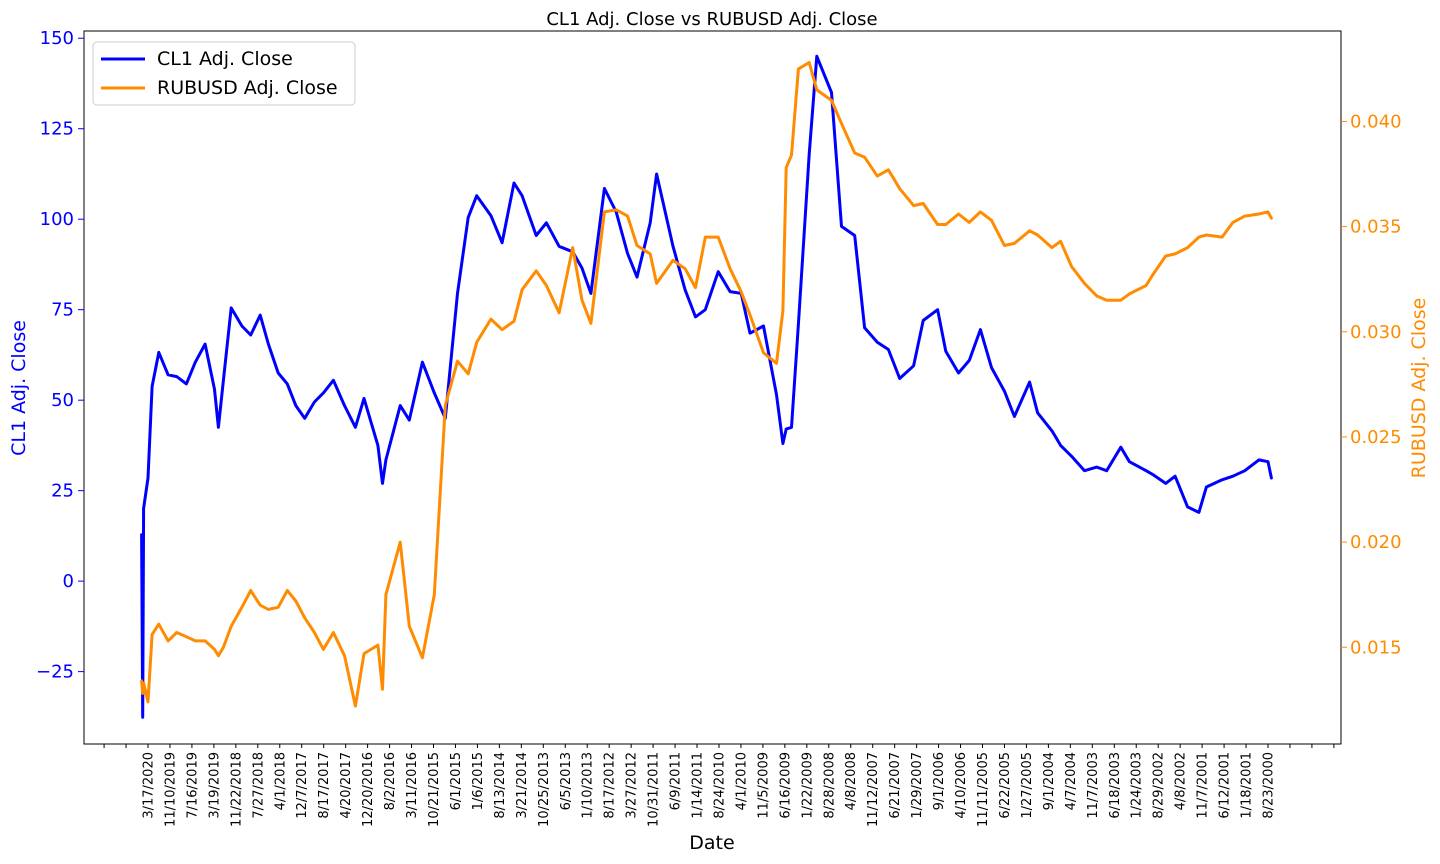 The image size is (1440, 864). I want to click on x-tick-label: 8/24/2010, so click(720, 785).